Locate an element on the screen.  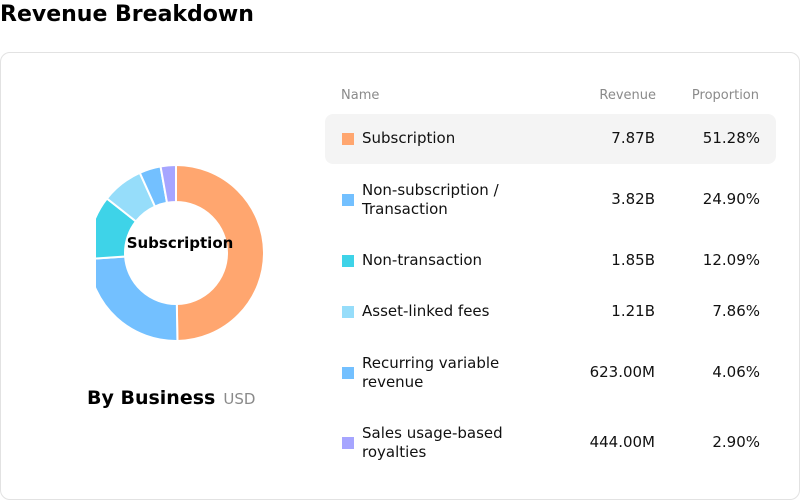
row-name: Non-subscription / Transaction is located at coordinates (430, 199).